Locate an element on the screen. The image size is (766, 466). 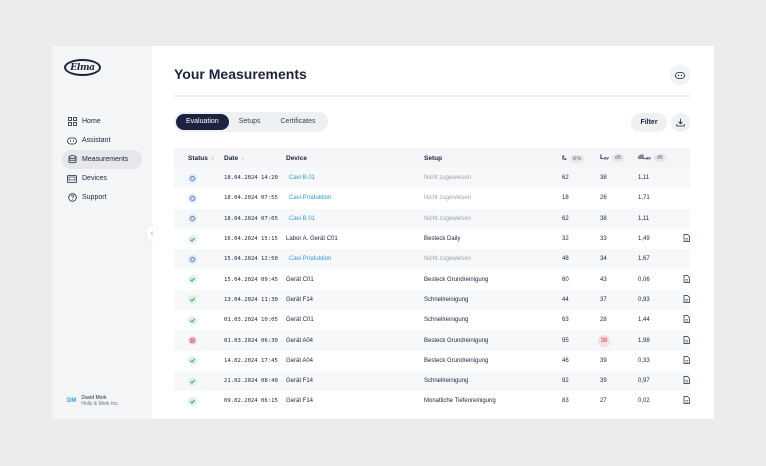
unit-badge: dB is located at coordinates (617, 158).